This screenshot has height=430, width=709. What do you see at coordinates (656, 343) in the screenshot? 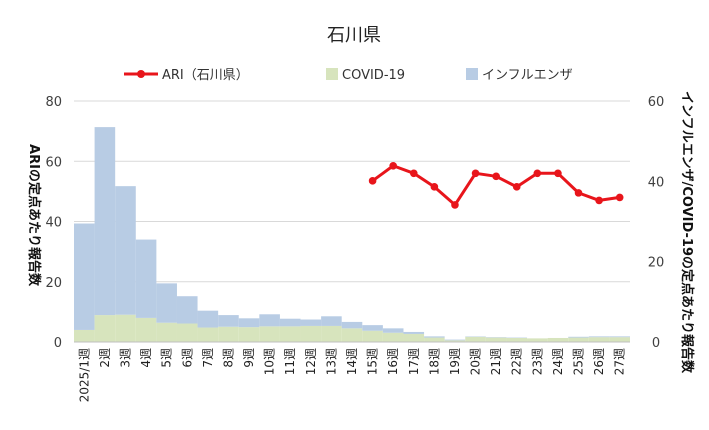
I see `right-tick-label: 0` at bounding box center [656, 343].